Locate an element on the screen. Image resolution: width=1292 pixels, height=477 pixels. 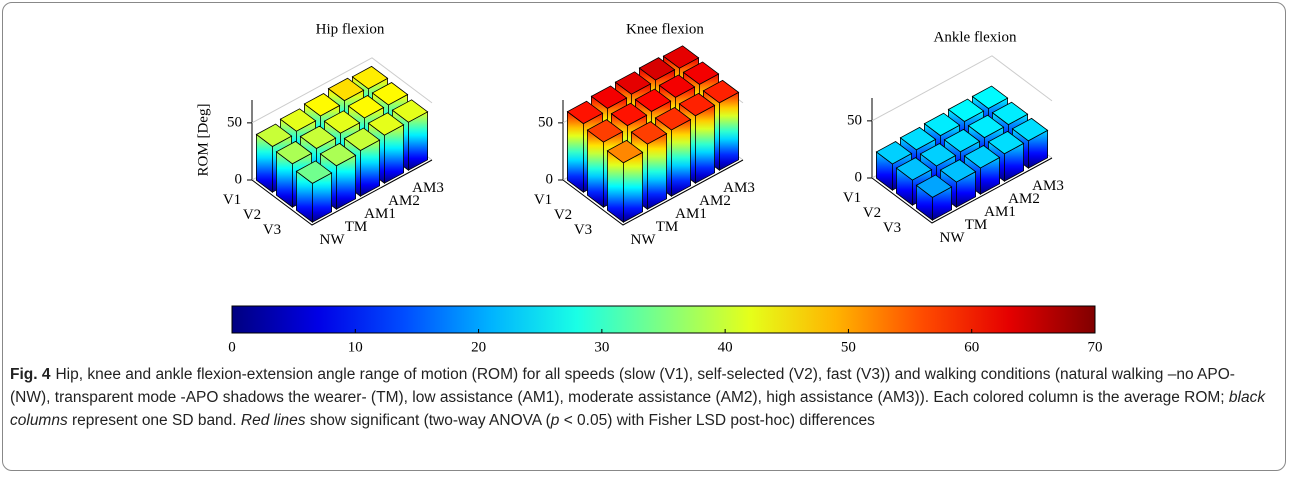
colorbar-tick-label: 50 is located at coordinates (848, 347).